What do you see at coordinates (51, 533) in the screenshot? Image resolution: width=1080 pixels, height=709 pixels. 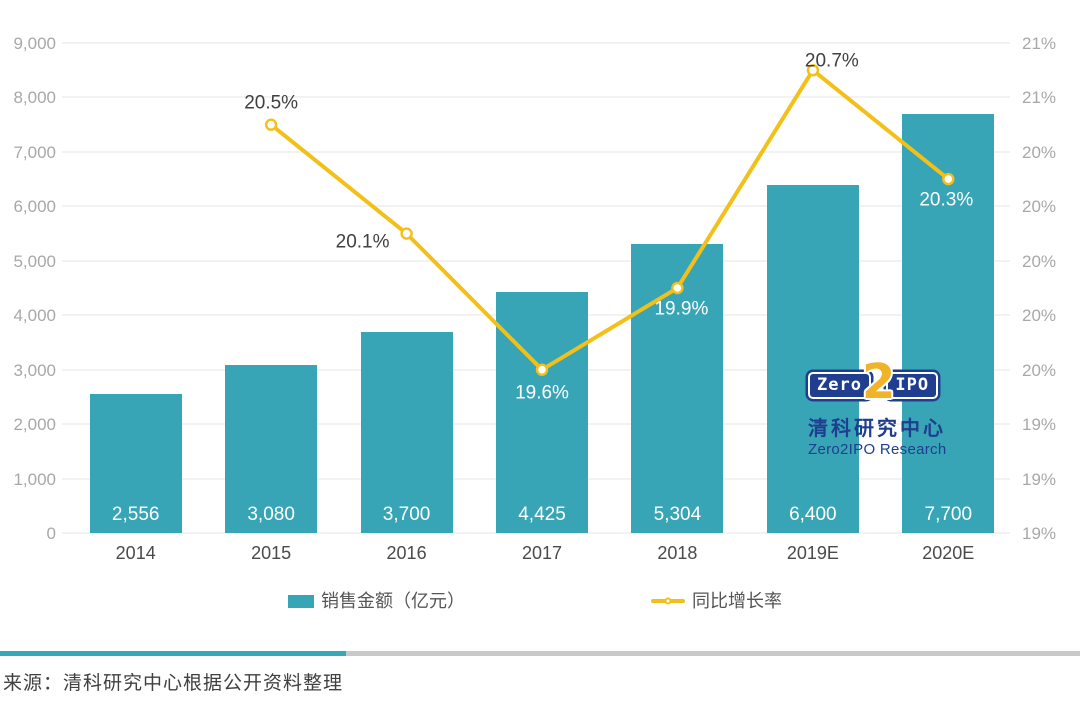 I see `y-axis-left-tick: 0` at bounding box center [51, 533].